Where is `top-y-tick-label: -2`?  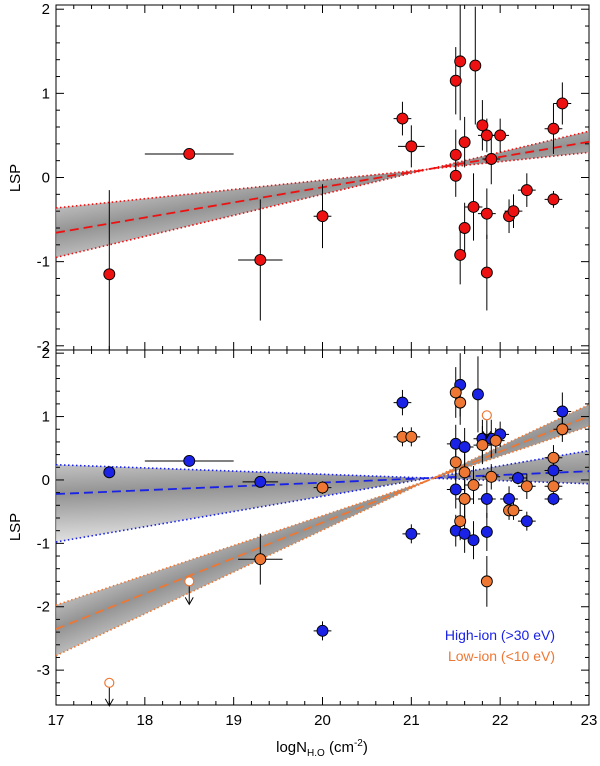 top-y-tick-label: -2 is located at coordinates (43, 346).